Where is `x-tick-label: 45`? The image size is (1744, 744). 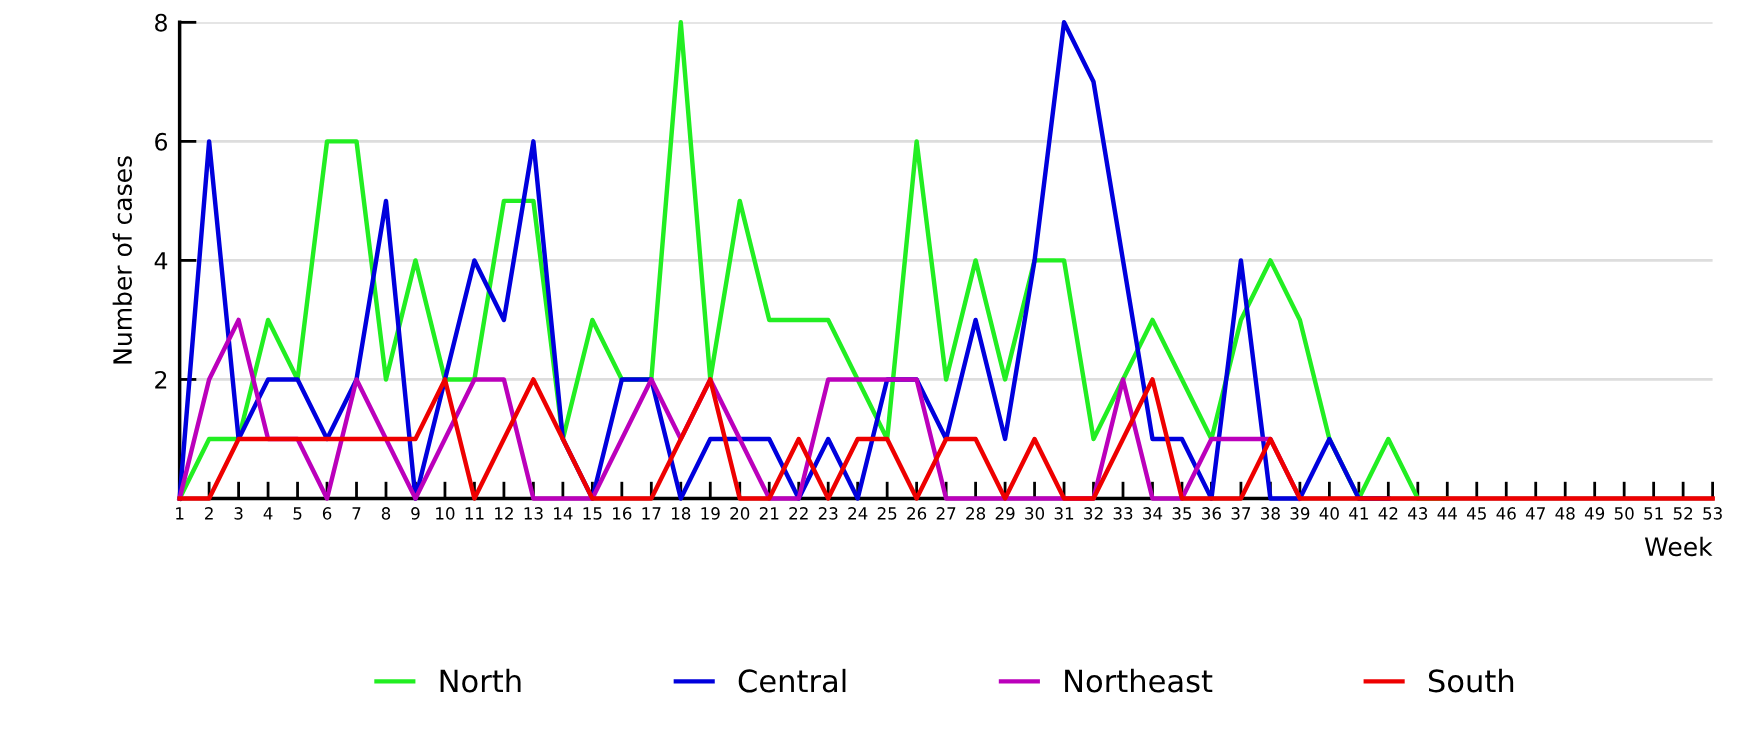 x-tick-label: 45 is located at coordinates (1476, 513).